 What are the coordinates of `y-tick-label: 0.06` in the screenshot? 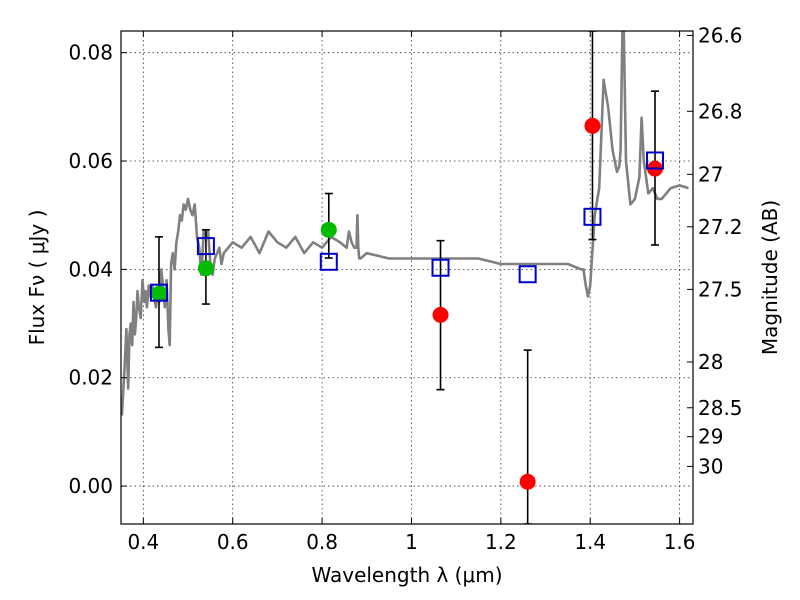 It's located at (90, 161).